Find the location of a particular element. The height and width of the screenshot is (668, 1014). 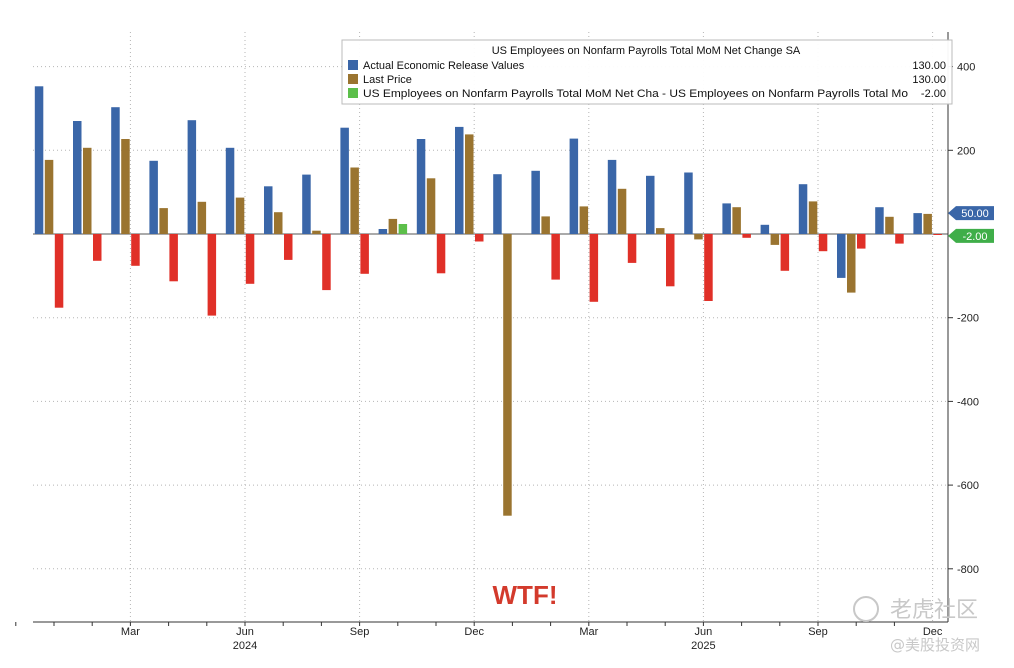

y-tick-label: -800 is located at coordinates (968, 570).